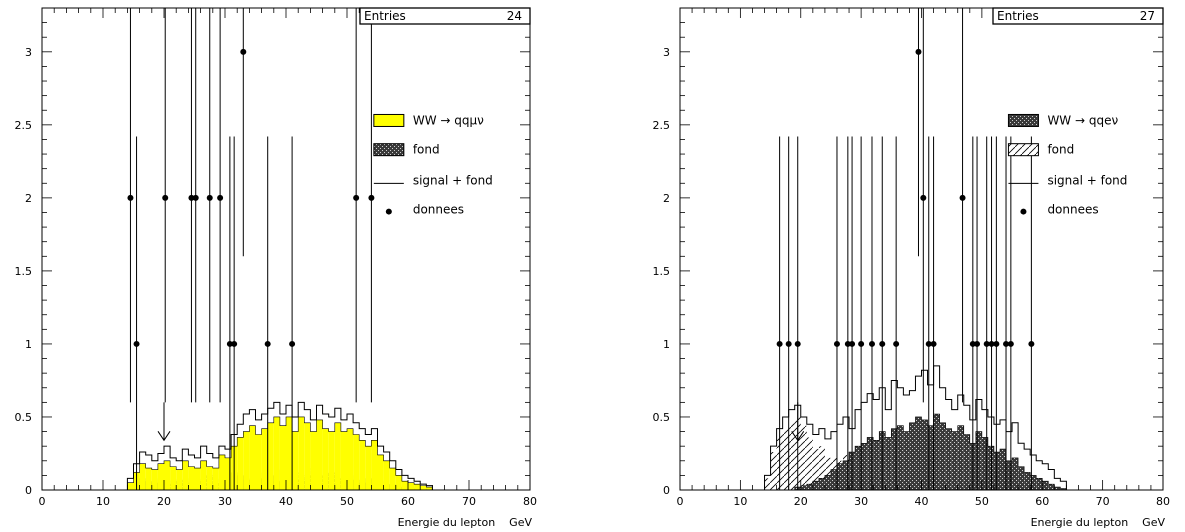 The height and width of the screenshot is (532, 1185). I want to click on y-tick-label: 1.5, so click(662, 271).